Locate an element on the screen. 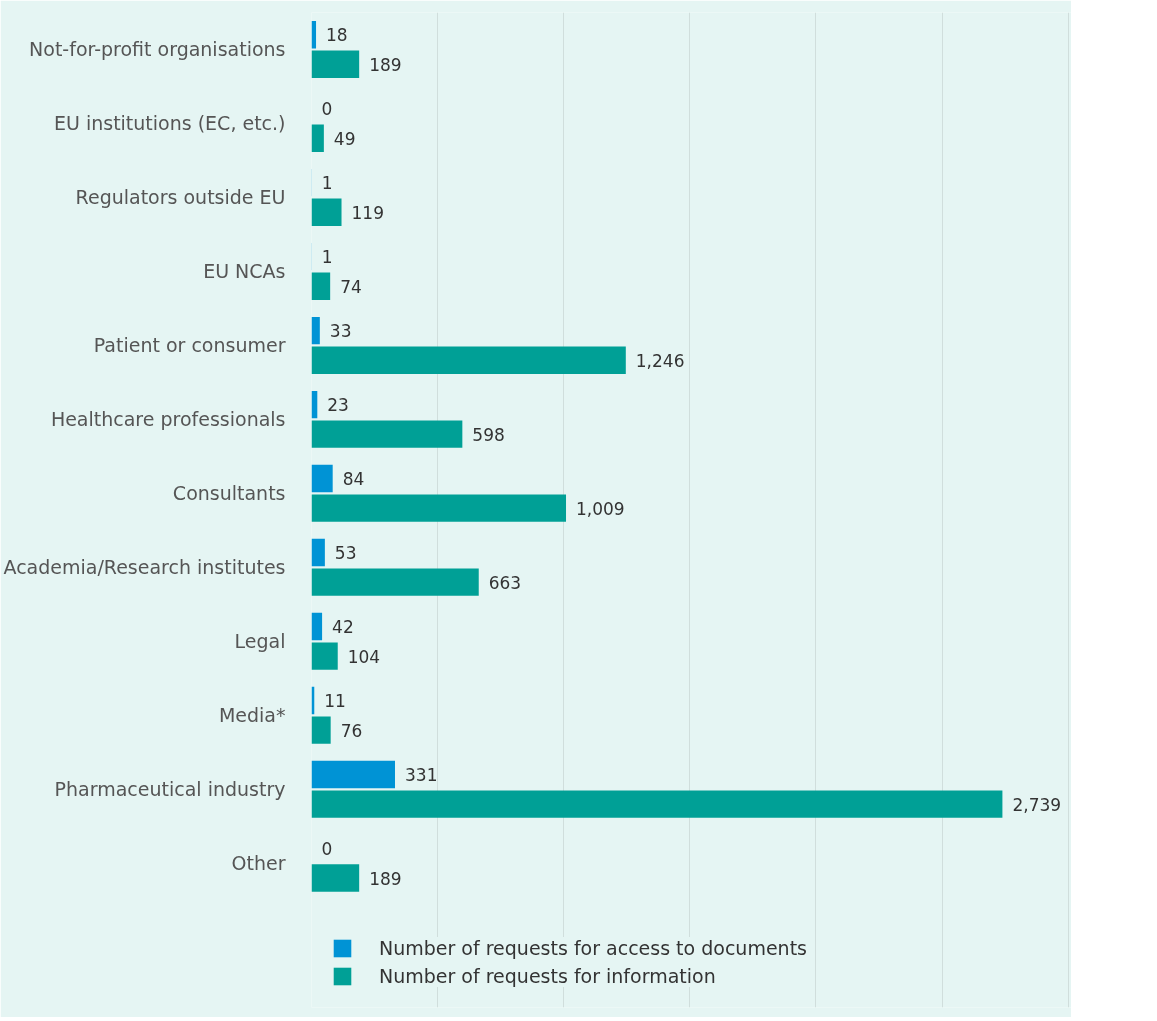 The width and height of the screenshot is (1157, 1021). data-label: 119 is located at coordinates (367, 212).